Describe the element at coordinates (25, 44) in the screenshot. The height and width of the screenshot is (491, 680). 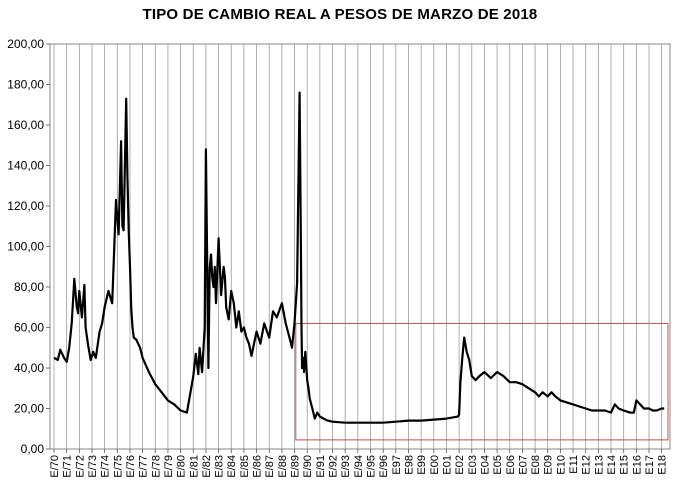
I see `y-tick-label: 200,00` at that location.